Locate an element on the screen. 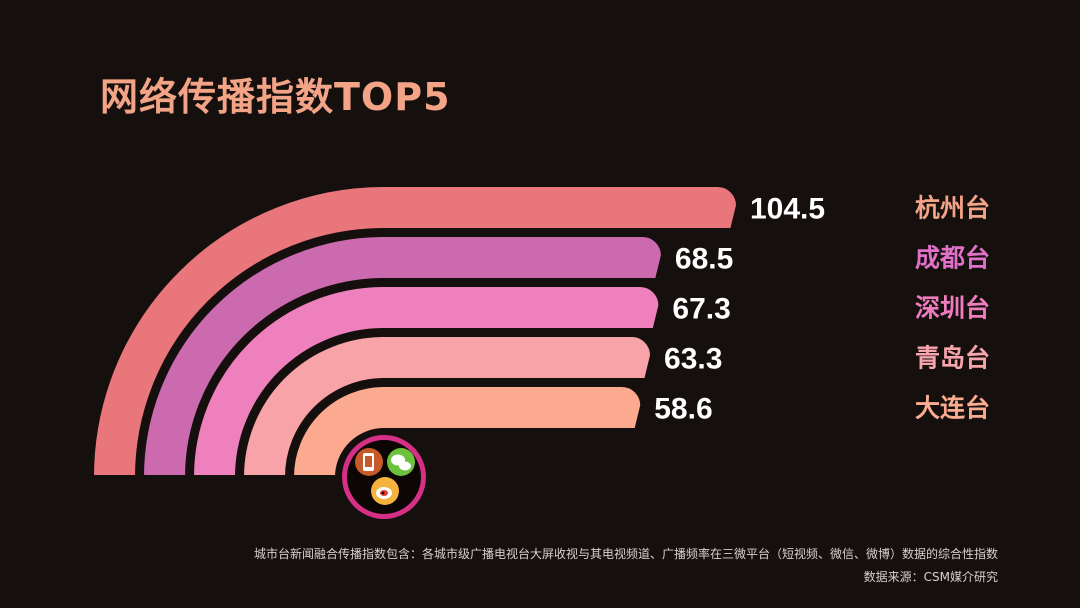 The image size is (1080, 608). category-label: 深圳台 is located at coordinates (952, 308).